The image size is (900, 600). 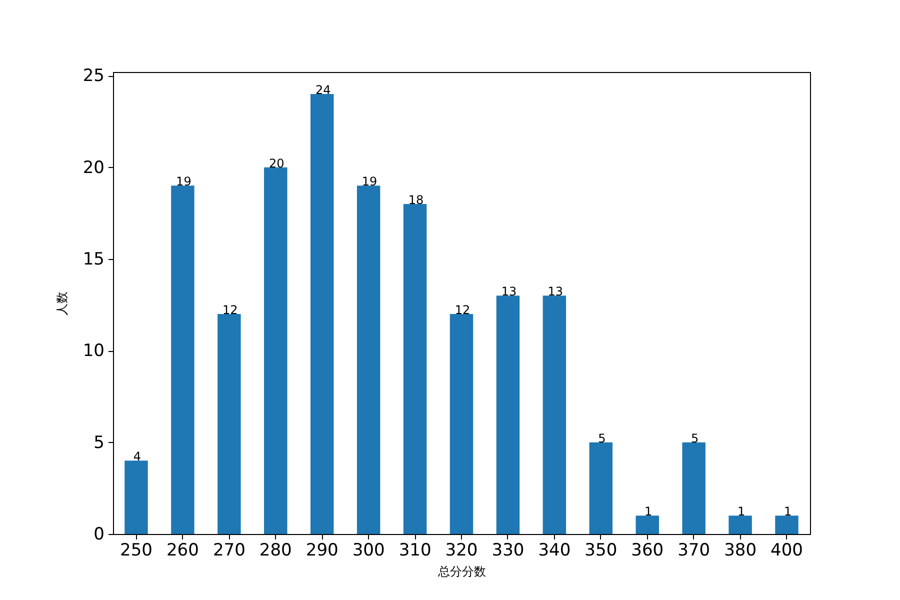 I want to click on y-tick-label: 5, so click(x=99, y=442).